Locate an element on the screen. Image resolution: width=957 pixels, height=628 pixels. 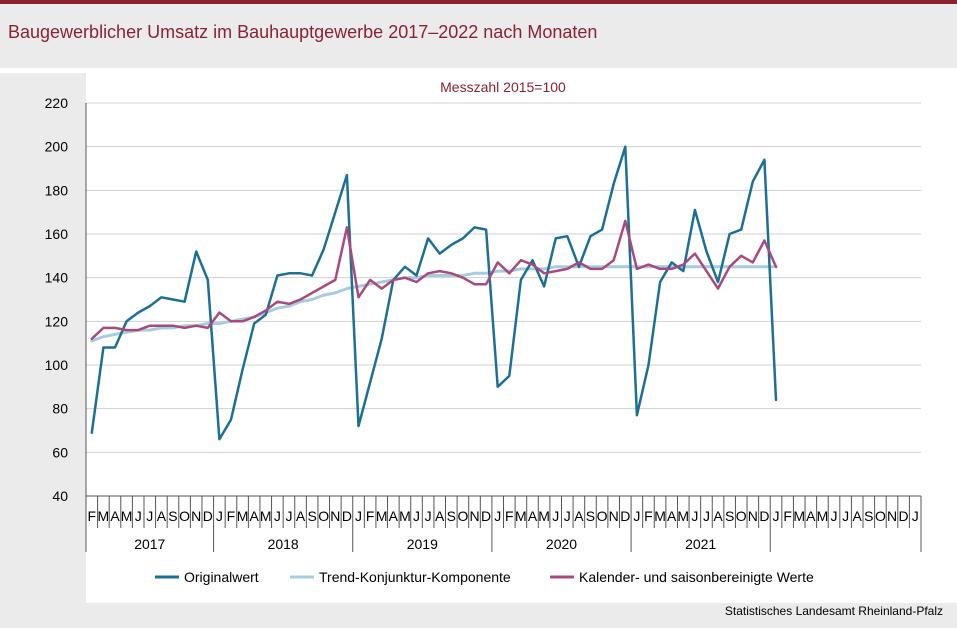
y-tick-label: 40 is located at coordinates (60, 496).